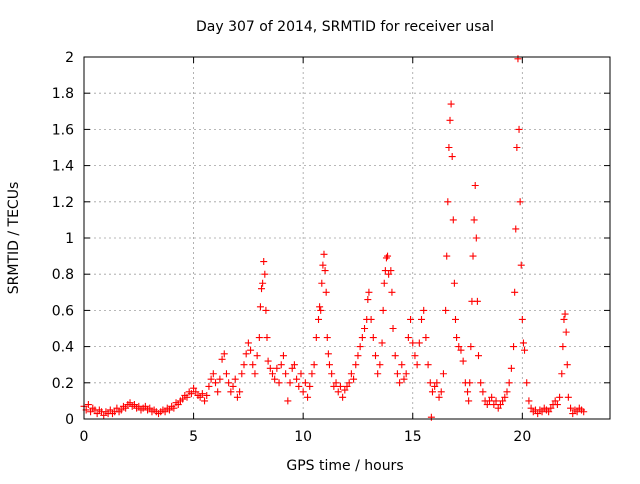  Describe the element at coordinates (63, 167) in the screenshot. I see `y-tick-label: 1.4` at that location.